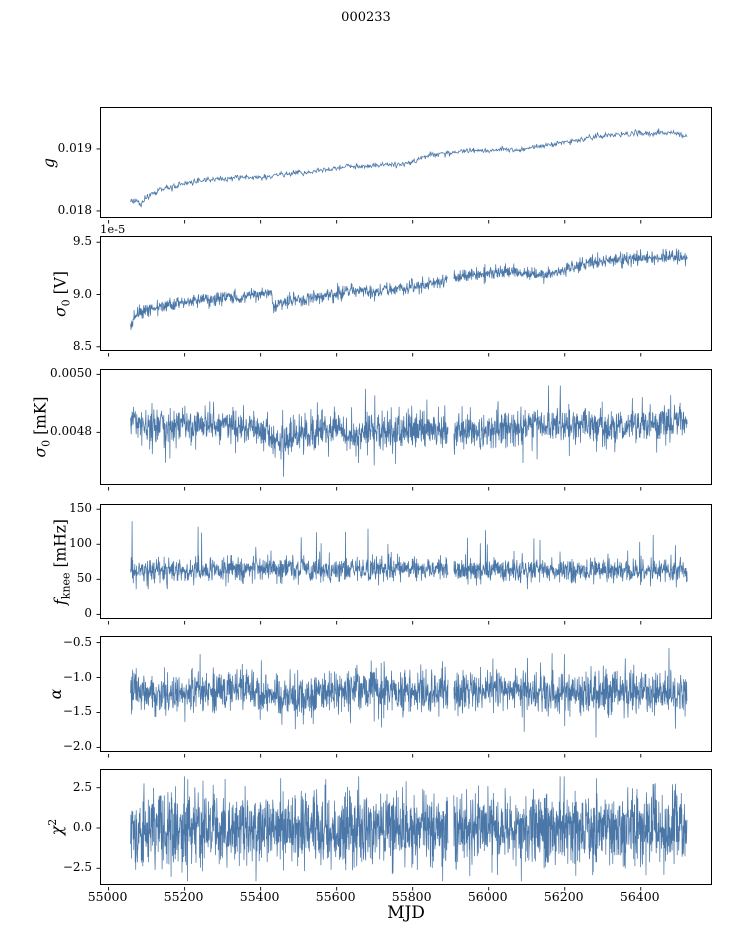 The image size is (732, 944). Describe the element at coordinates (82, 345) in the screenshot. I see `ytick-label: 8.5` at that location.